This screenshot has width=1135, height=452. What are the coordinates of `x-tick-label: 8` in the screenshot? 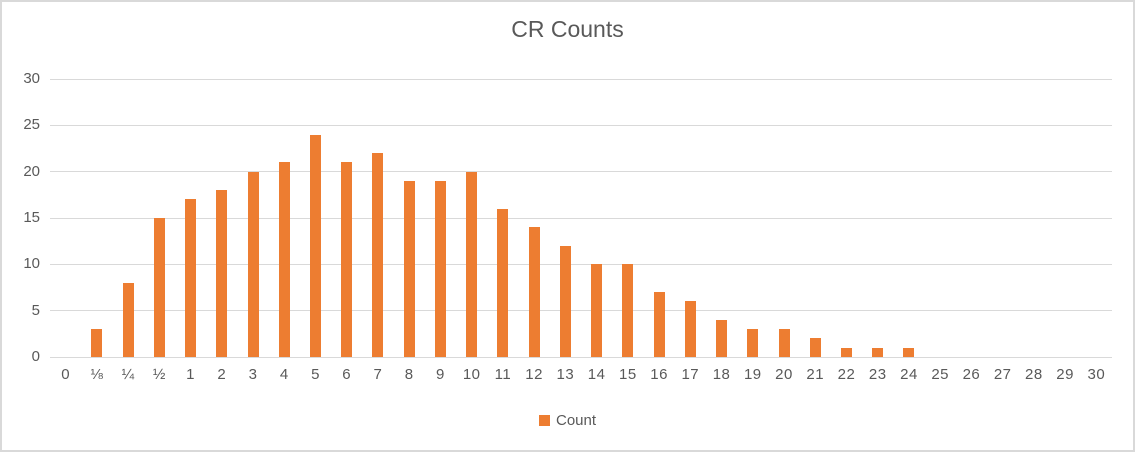 It's located at (409, 374).